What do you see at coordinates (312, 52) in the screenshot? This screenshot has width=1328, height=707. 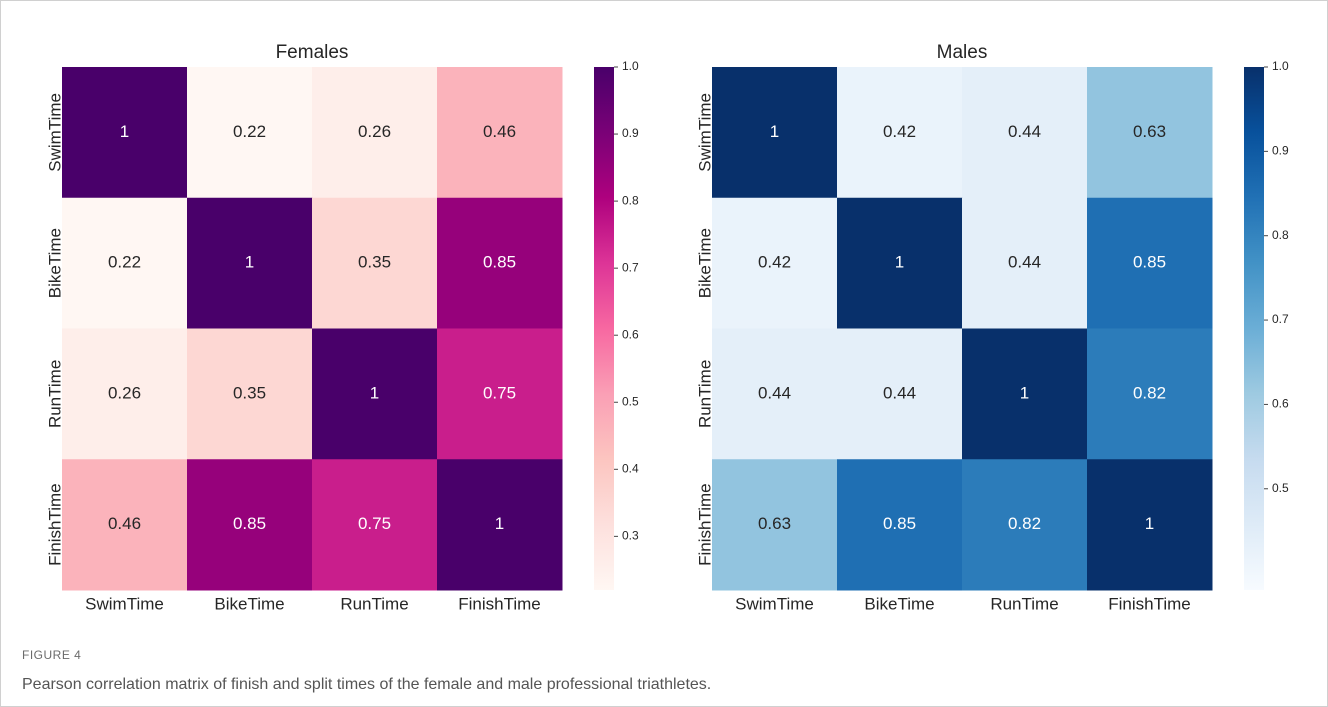 I see `chart-title: Females` at bounding box center [312, 52].